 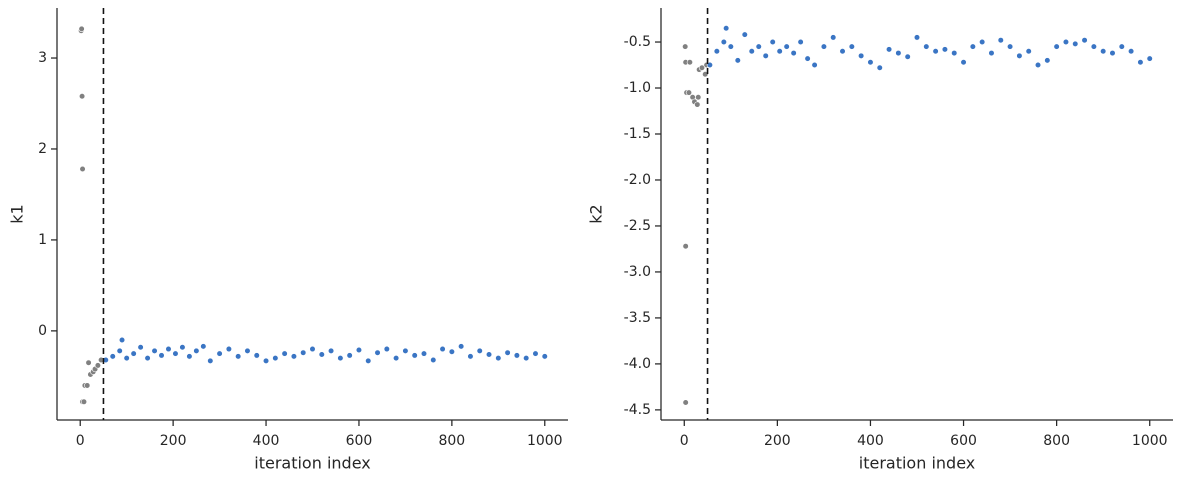 I want to click on y-tick-label: -1.0, so click(x=637, y=88).